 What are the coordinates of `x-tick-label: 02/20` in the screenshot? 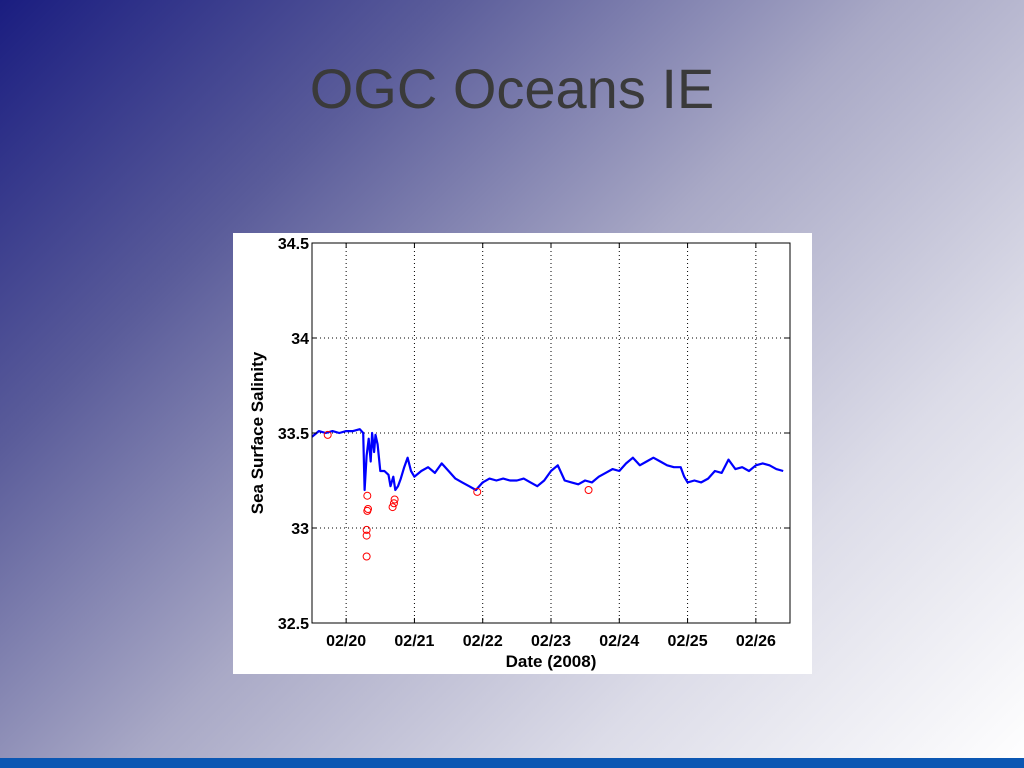 It's located at (346, 641).